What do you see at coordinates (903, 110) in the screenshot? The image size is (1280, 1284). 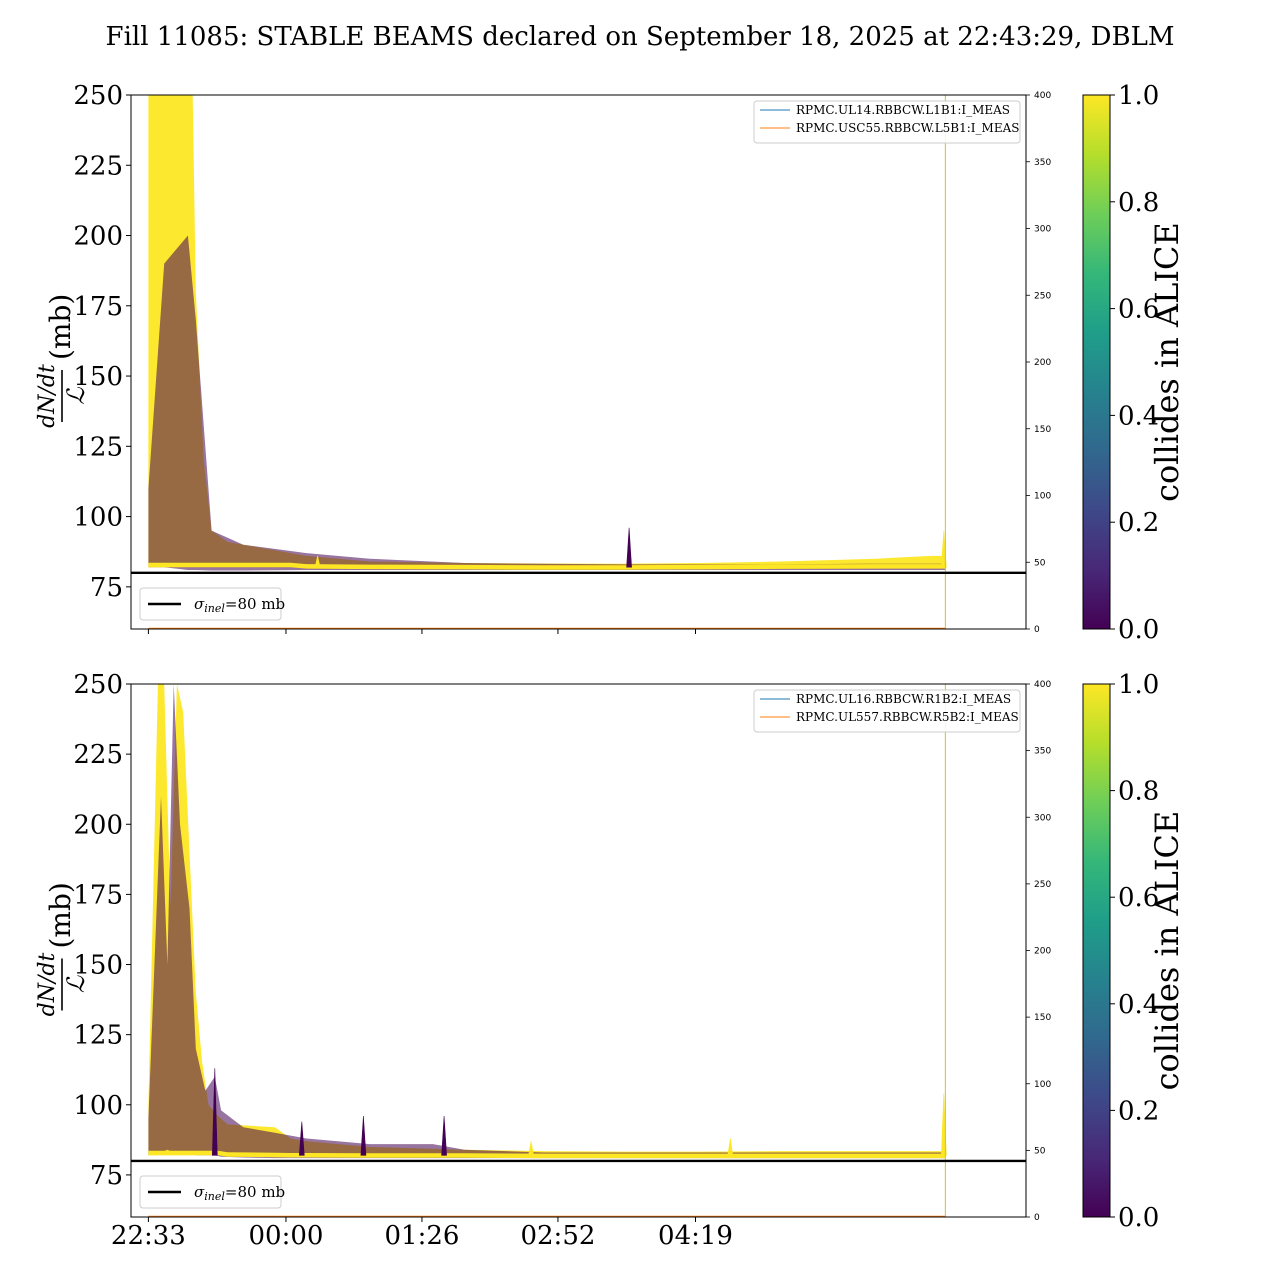 I see `legend-label: RPMC.UL14.RBBCW.L1B1:I_MEAS` at bounding box center [903, 110].